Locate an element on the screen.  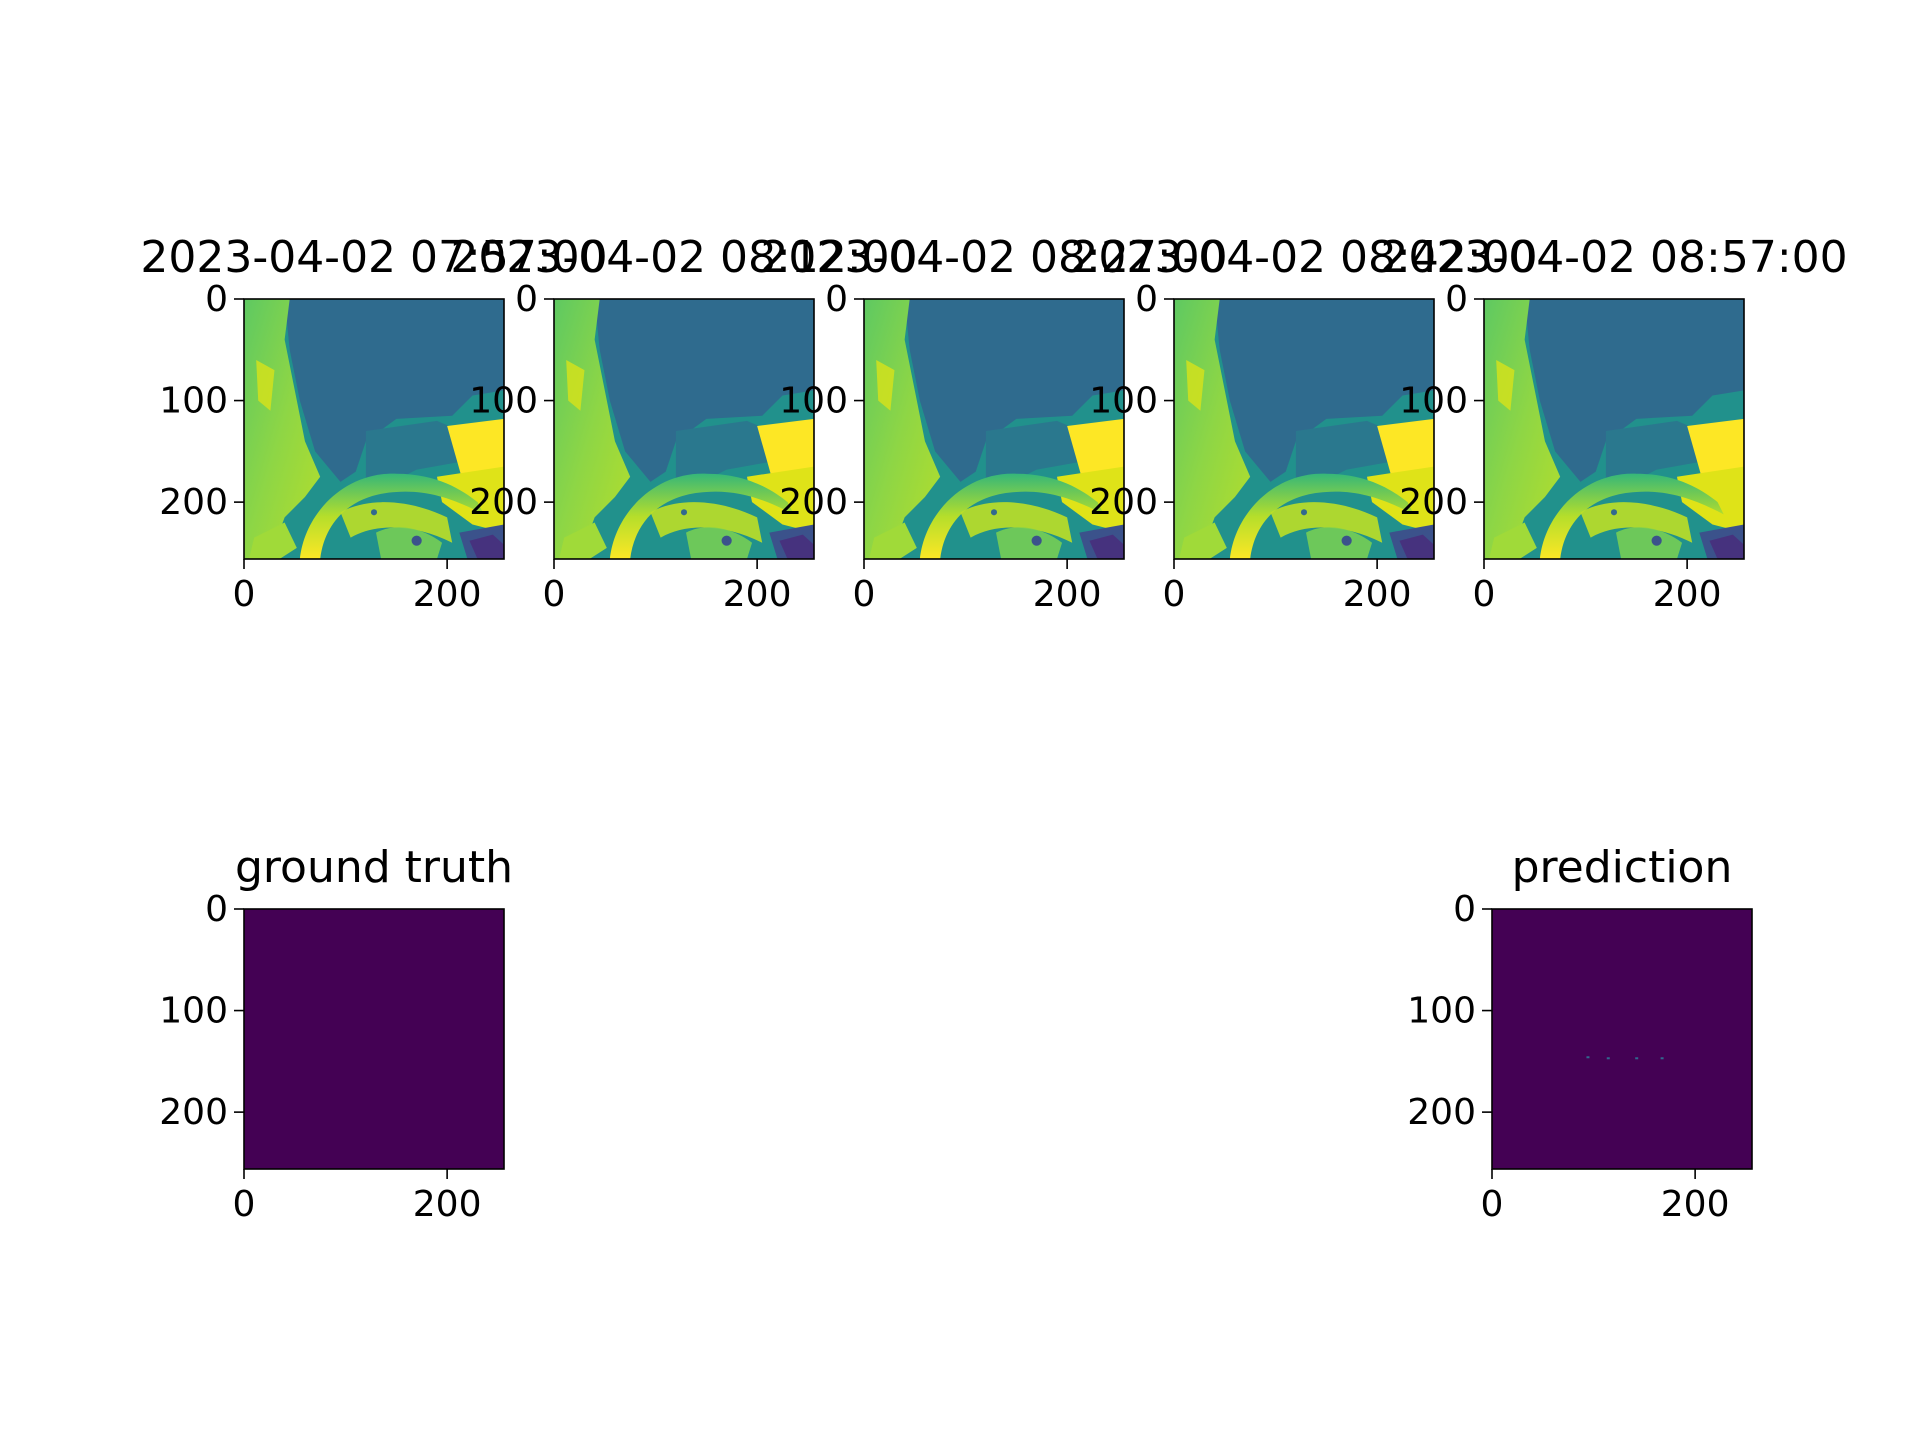
panel-title: 2023-04-02 08:42:00 is located at coordinates (1303, 257).